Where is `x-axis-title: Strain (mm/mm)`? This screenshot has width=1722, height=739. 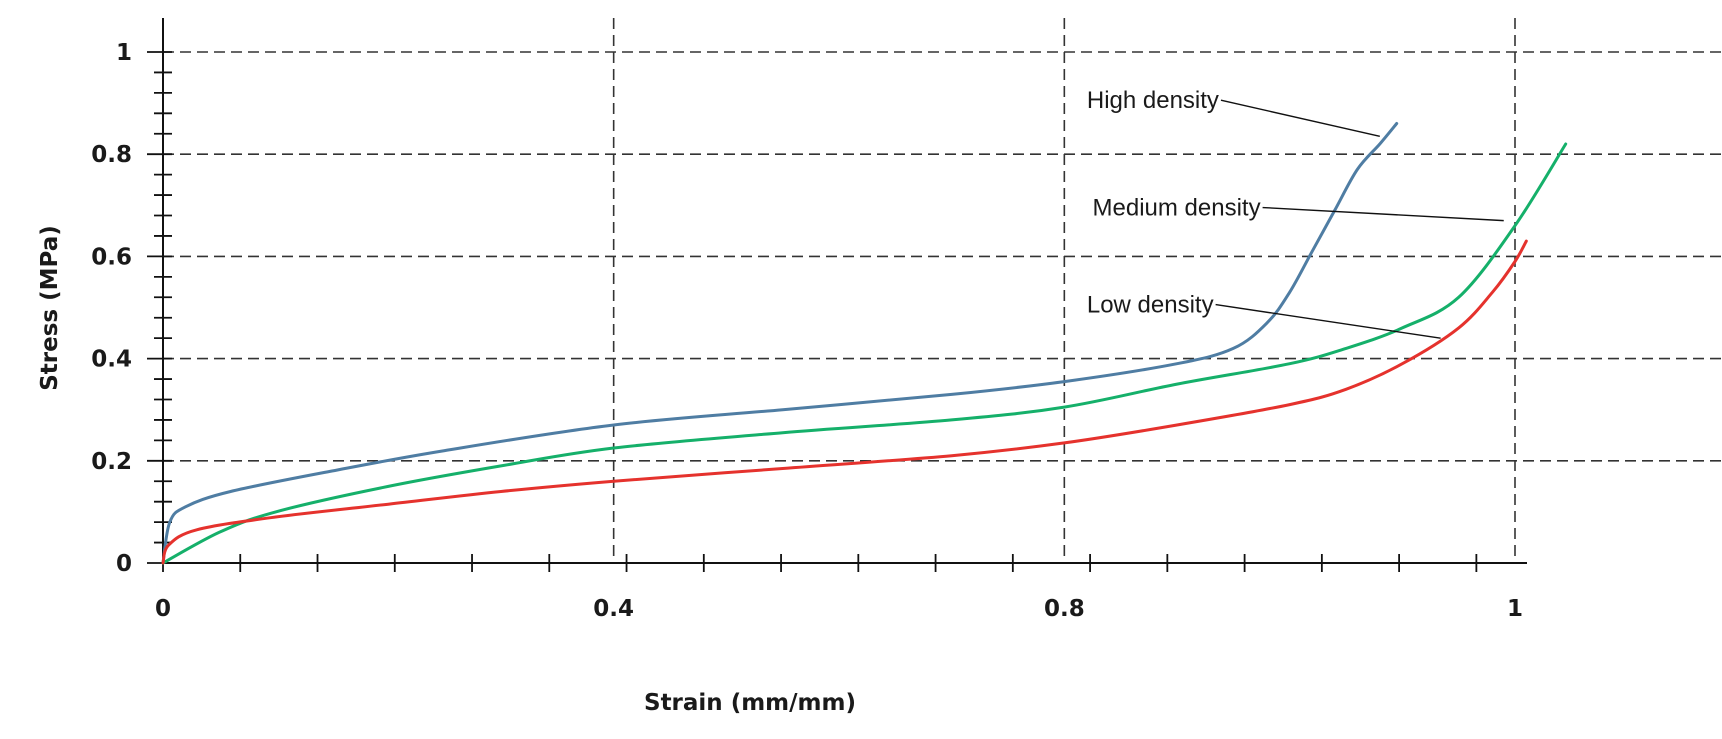 x-axis-title: Strain (mm/mm) is located at coordinates (750, 703).